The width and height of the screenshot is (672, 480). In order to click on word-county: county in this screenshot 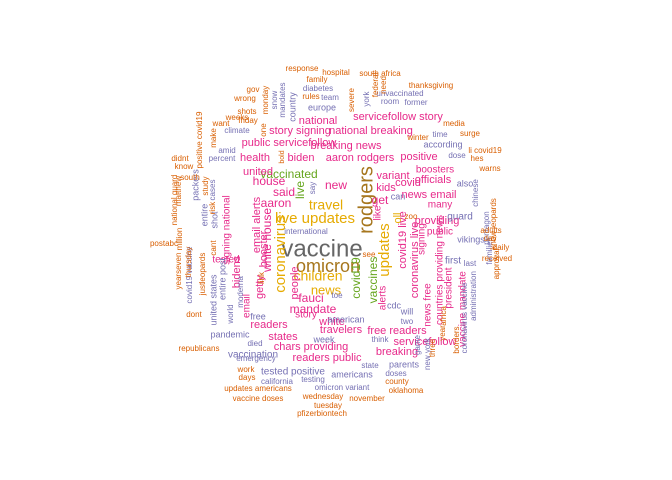, I will do `click(397, 381)`.